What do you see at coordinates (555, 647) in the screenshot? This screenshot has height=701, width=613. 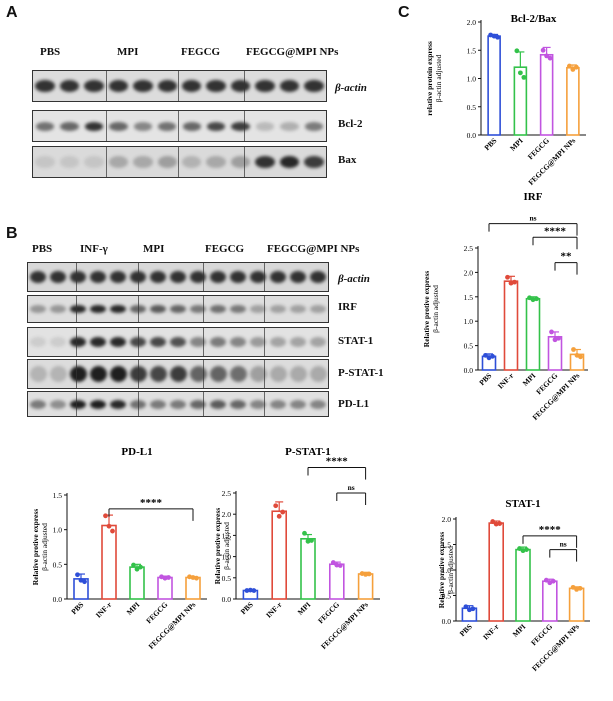 I see `x-tick-label: FEGCG@MPI NPs` at bounding box center [555, 647].